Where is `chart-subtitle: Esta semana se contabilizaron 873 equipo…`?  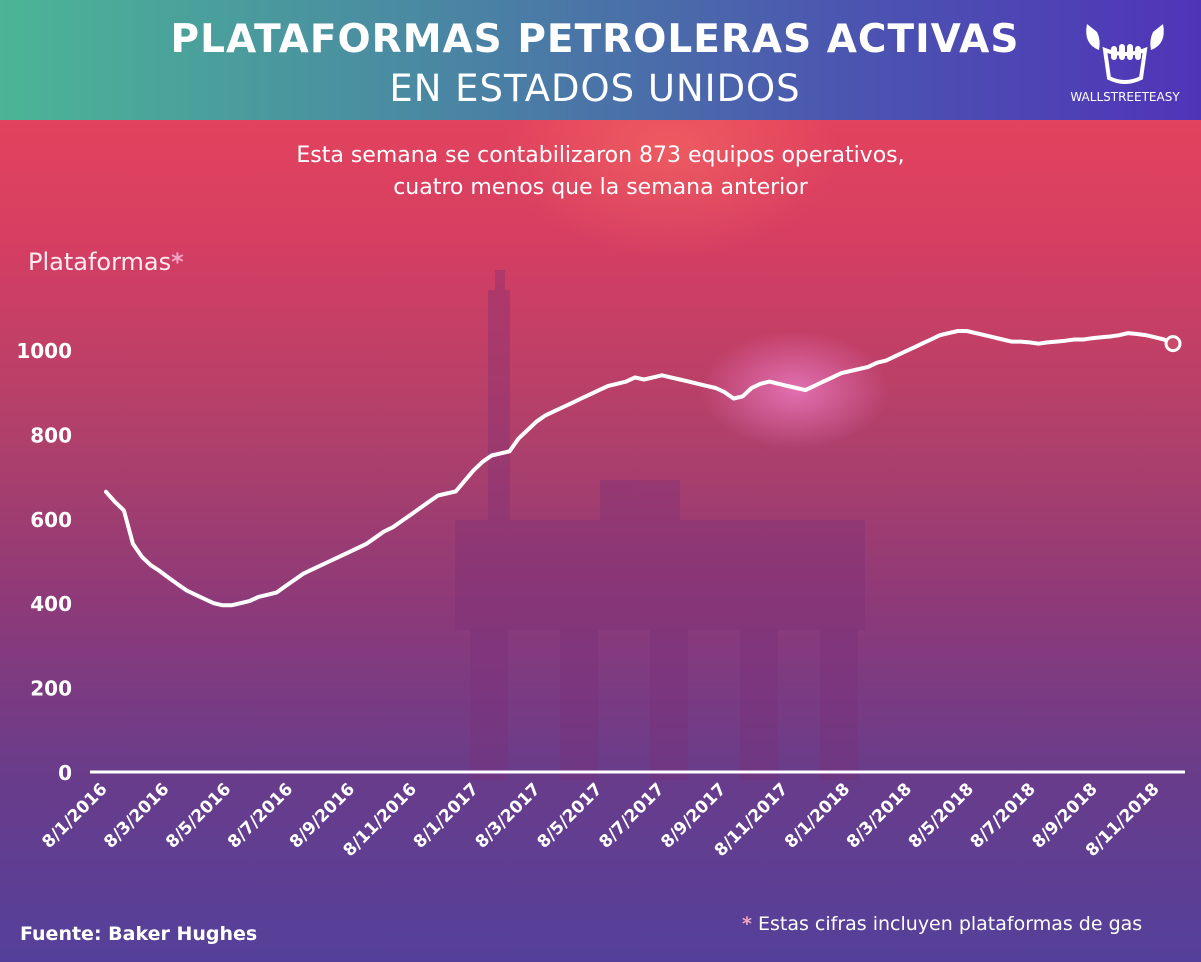
chart-subtitle: Esta semana se contabilizaron 873 equipo… is located at coordinates (600, 172).